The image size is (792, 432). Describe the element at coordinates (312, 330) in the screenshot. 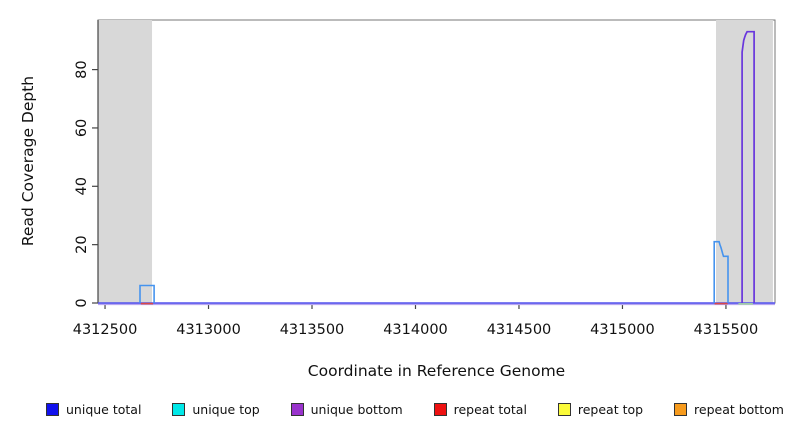

I see `x-tick-label: 4313500` at that location.